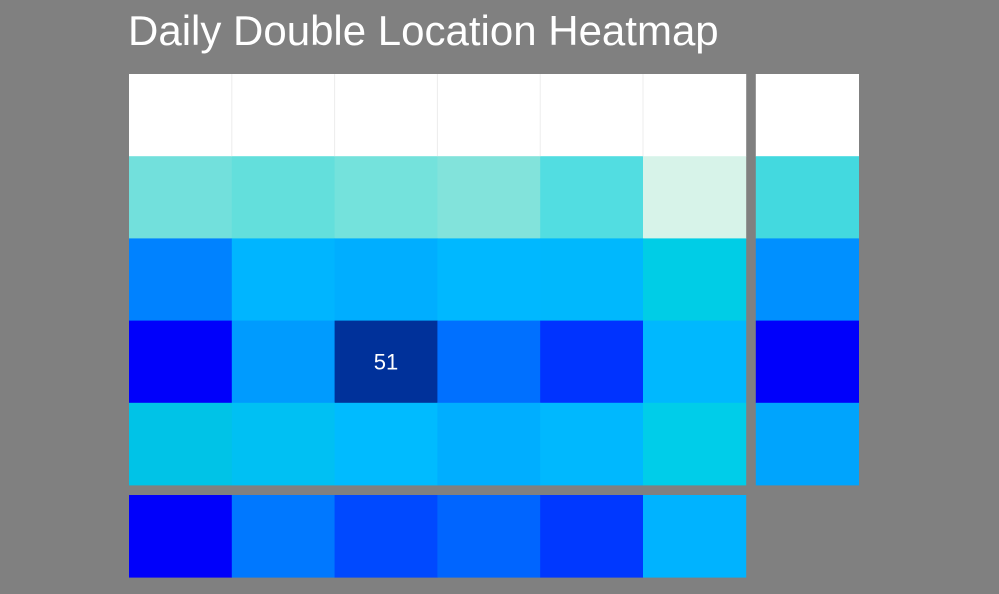  Describe the element at coordinates (423, 30) in the screenshot. I see `chart-title: Daily Double Location Heatmap` at that location.